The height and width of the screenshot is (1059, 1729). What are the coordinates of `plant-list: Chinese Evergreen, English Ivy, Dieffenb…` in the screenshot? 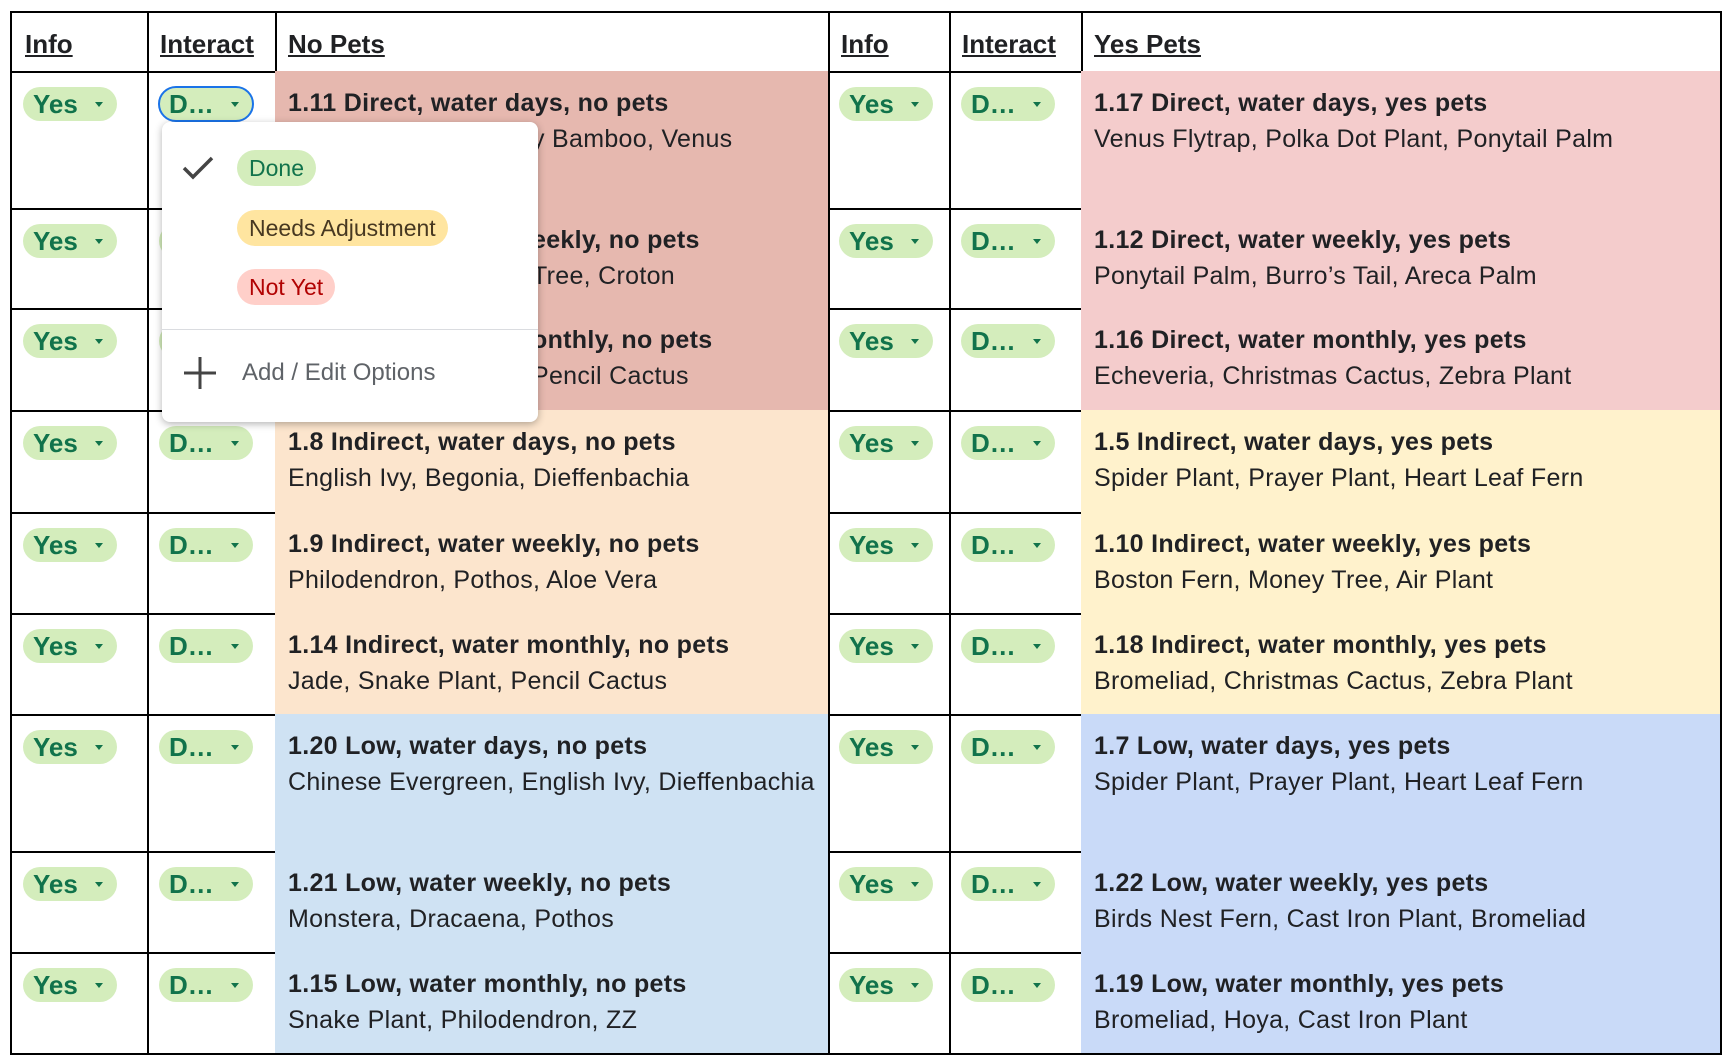 It's located at (551, 782).